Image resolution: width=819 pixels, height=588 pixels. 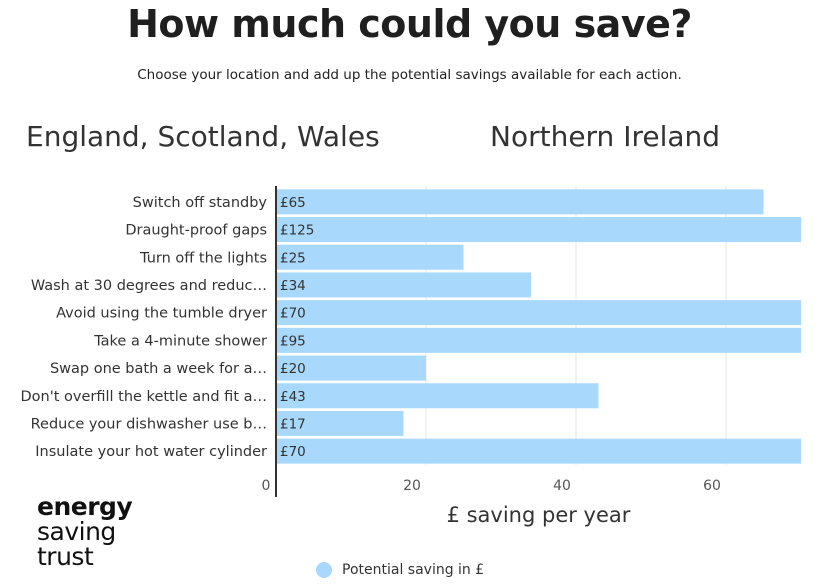 What do you see at coordinates (297, 231) in the screenshot?
I see `data-label: £125` at bounding box center [297, 231].